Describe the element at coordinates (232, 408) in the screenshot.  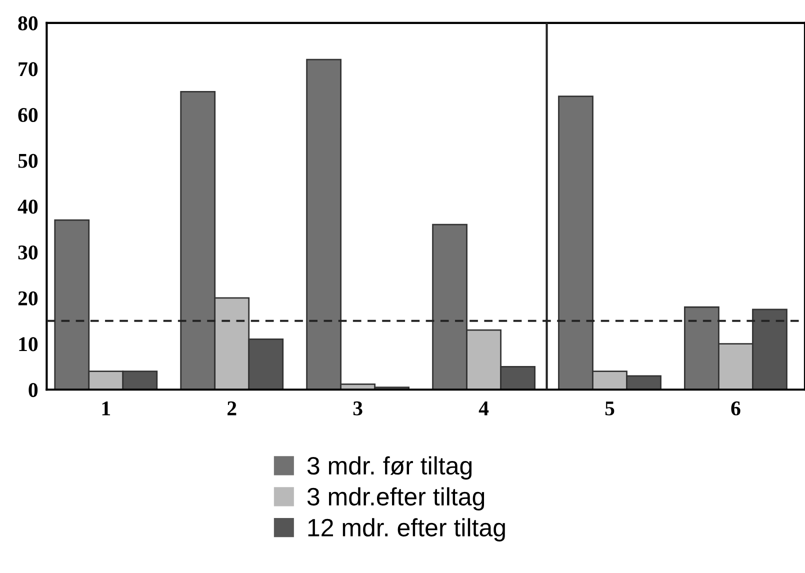
I see `x-tick-label: 2` at that location.